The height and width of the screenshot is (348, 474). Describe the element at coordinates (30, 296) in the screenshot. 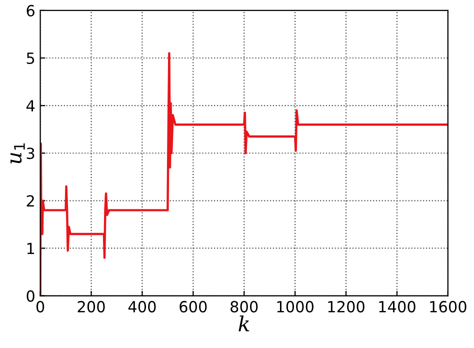

I see `y-tick-label: 0` at that location.